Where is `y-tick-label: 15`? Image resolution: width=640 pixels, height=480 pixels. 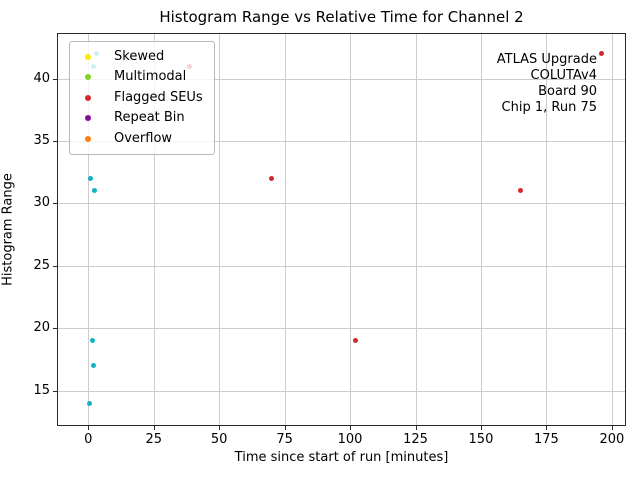
y-tick-label: 15 is located at coordinates (41, 390).